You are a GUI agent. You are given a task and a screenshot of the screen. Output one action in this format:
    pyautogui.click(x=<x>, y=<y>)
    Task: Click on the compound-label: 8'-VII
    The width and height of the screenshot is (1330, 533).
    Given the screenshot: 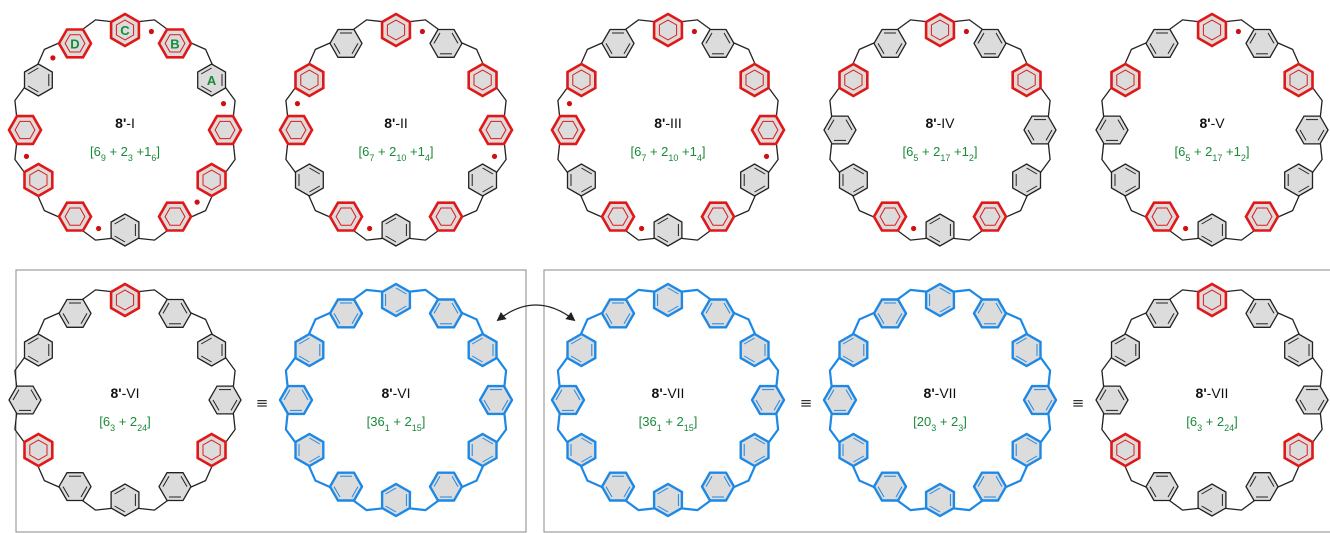 What is the action you would take?
    pyautogui.click(x=668, y=393)
    